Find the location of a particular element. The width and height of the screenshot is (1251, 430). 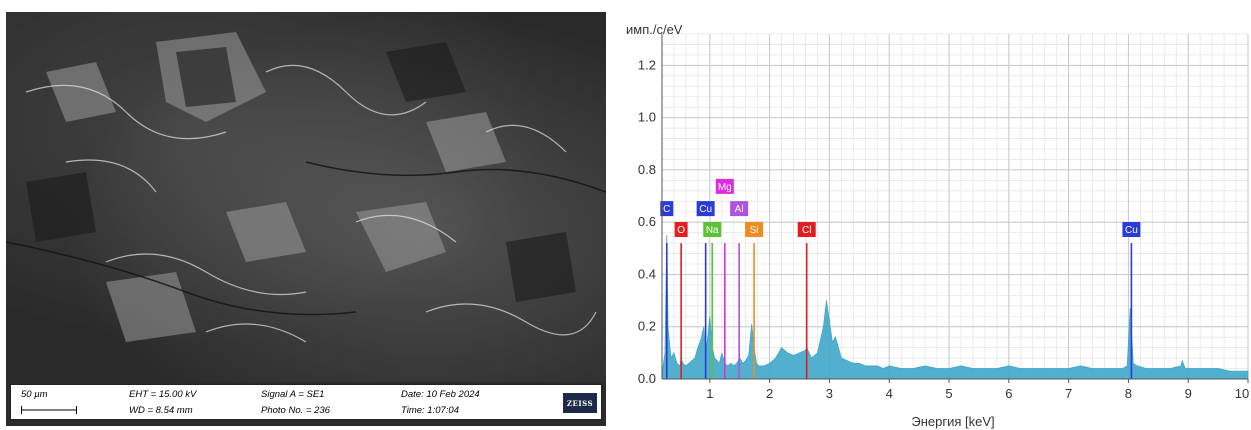

time-text: Time: 1:07:04 is located at coordinates (430, 410).